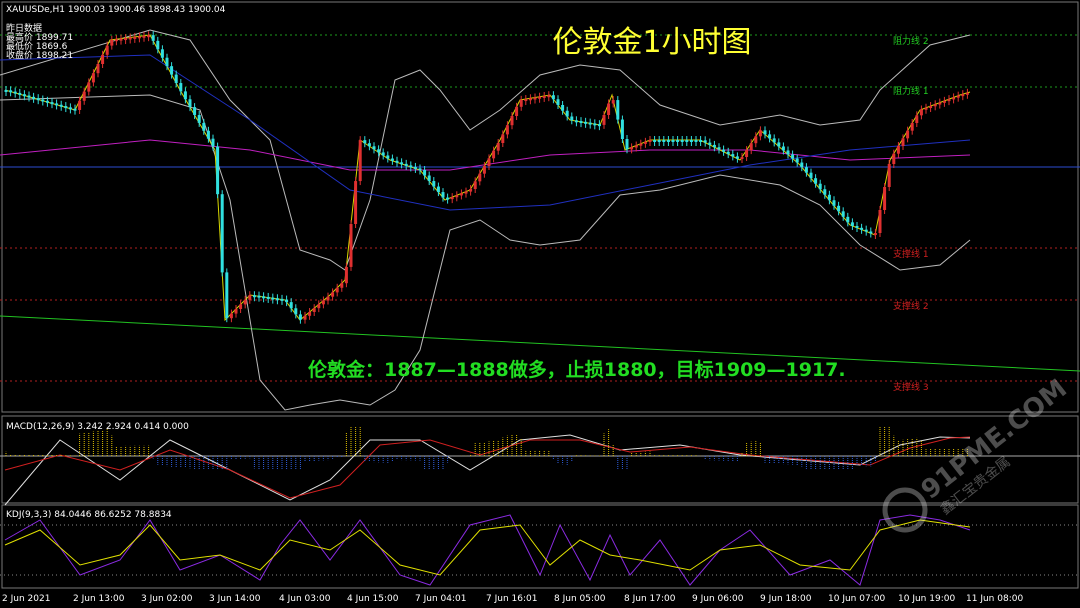 Image resolution: width=1080 pixels, height=608 pixels. Describe the element at coordinates (650, 599) in the screenshot. I see `x-tick-label: 8 Jun 17:00` at that location.